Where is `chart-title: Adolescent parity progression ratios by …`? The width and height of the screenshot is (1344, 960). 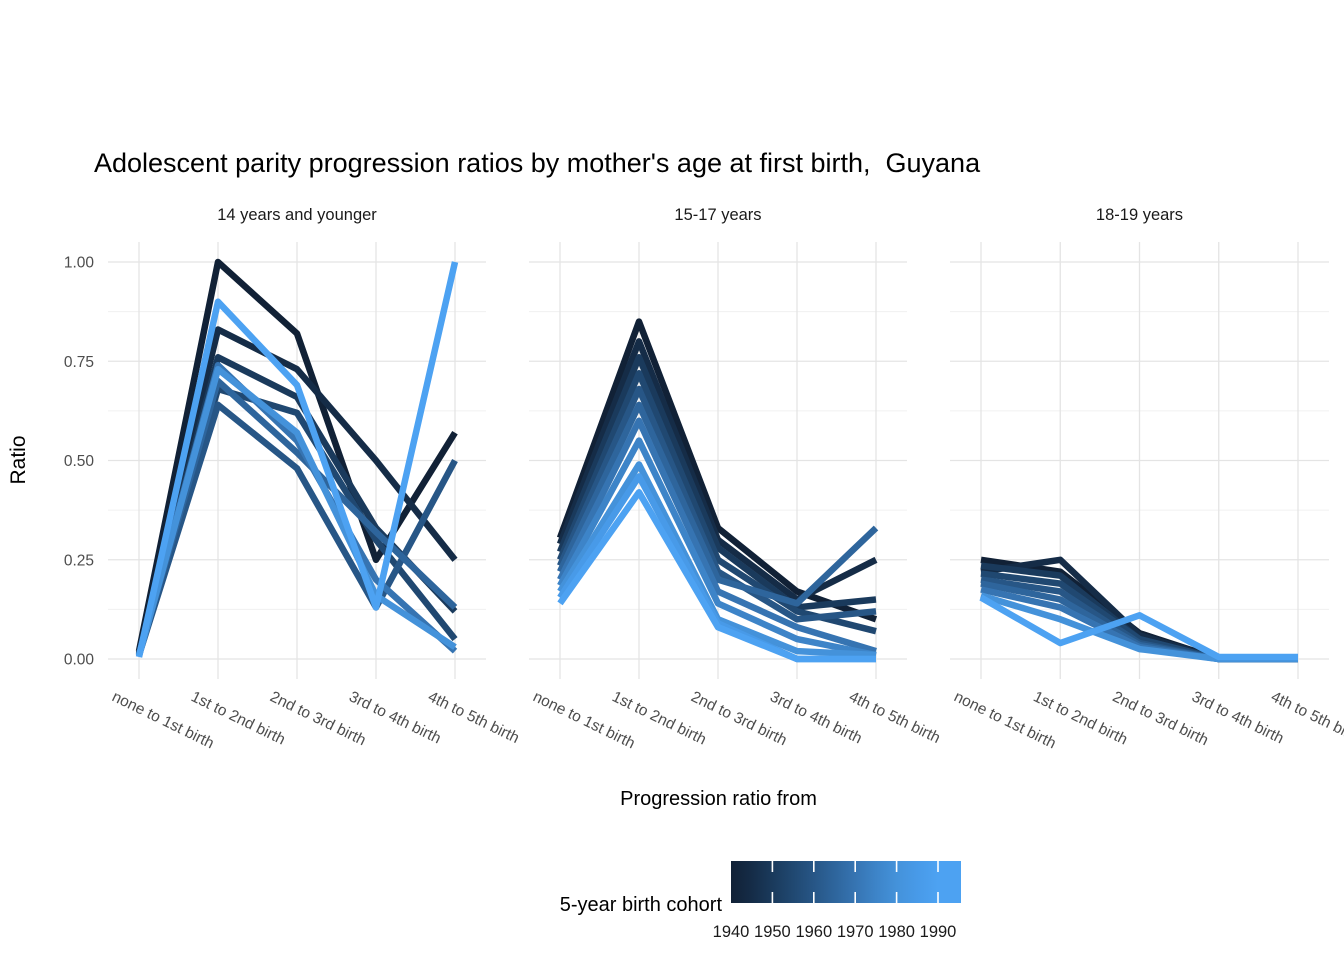 chart-title: Adolescent parity progression ratios by … is located at coordinates (537, 163).